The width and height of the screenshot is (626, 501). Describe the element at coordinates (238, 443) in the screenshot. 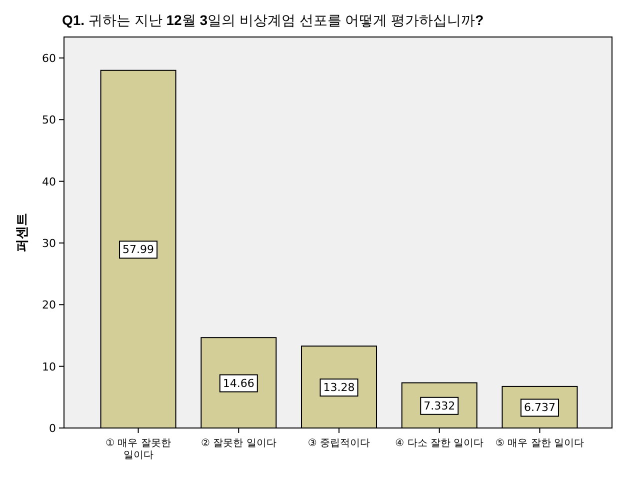

I see `x-tick-label: ② 잘못한 일이다` at that location.